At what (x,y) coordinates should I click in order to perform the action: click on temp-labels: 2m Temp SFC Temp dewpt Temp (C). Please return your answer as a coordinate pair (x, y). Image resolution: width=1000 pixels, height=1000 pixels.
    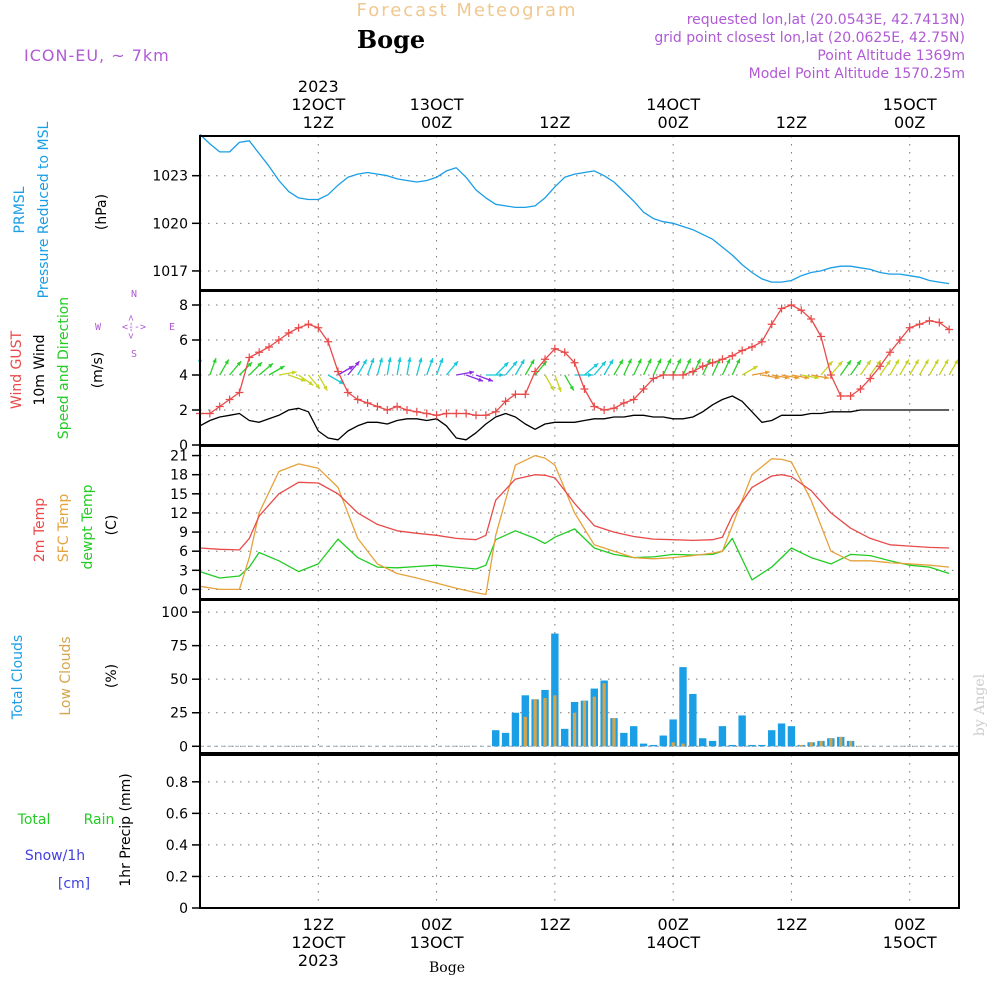
    Looking at the image, I should click on (76, 526).